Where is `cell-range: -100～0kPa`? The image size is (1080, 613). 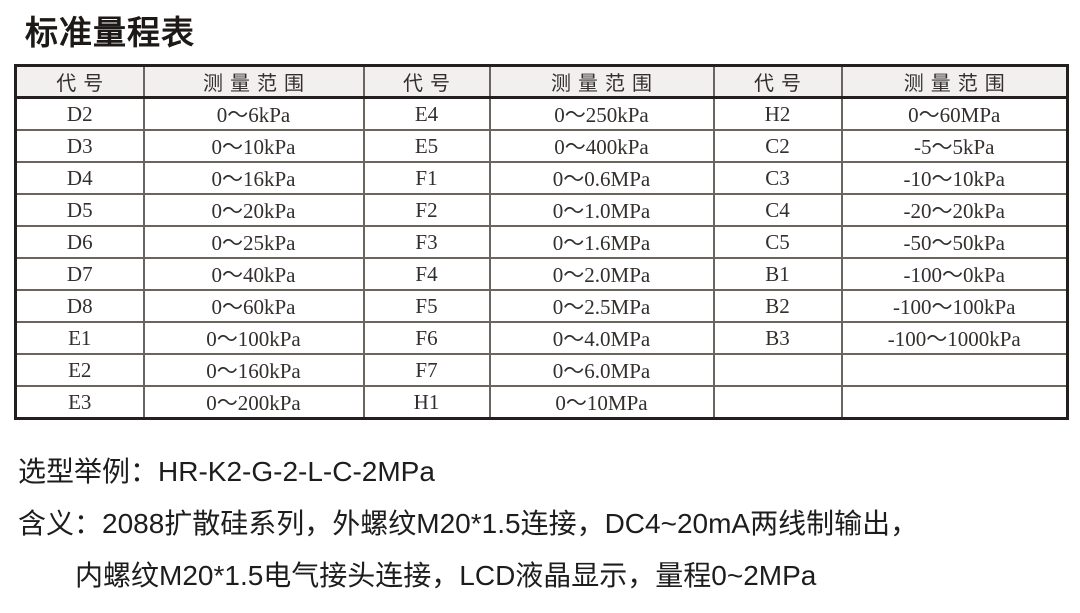
cell-range: -100～0kPa is located at coordinates (954, 274).